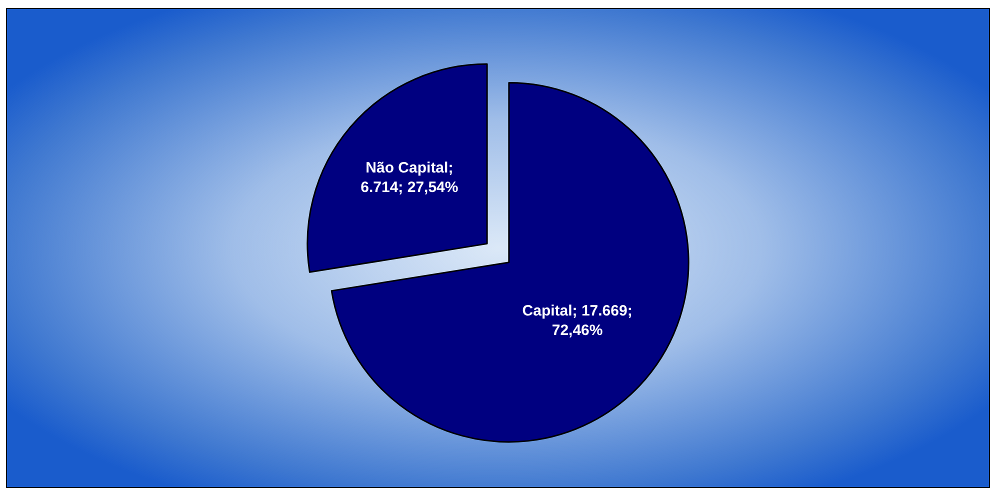 Image resolution: width=996 pixels, height=491 pixels. What do you see at coordinates (409, 177) in the screenshot?
I see `slice-label: Não Capital; 6.714; 27,54%` at bounding box center [409, 177].